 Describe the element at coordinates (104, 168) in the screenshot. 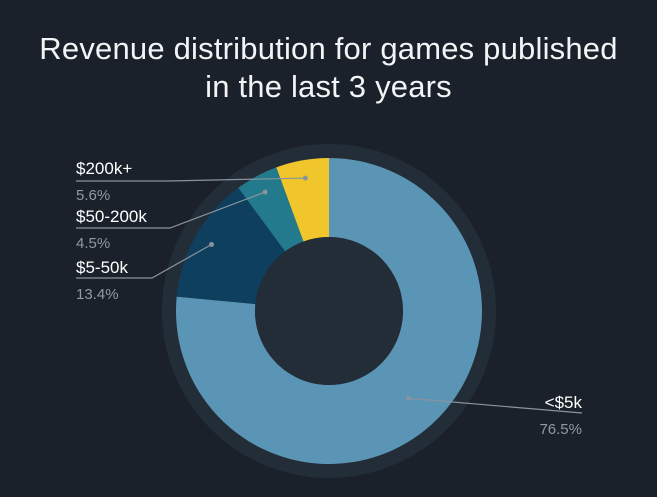

I see `slice-label-3: $200k+` at that location.